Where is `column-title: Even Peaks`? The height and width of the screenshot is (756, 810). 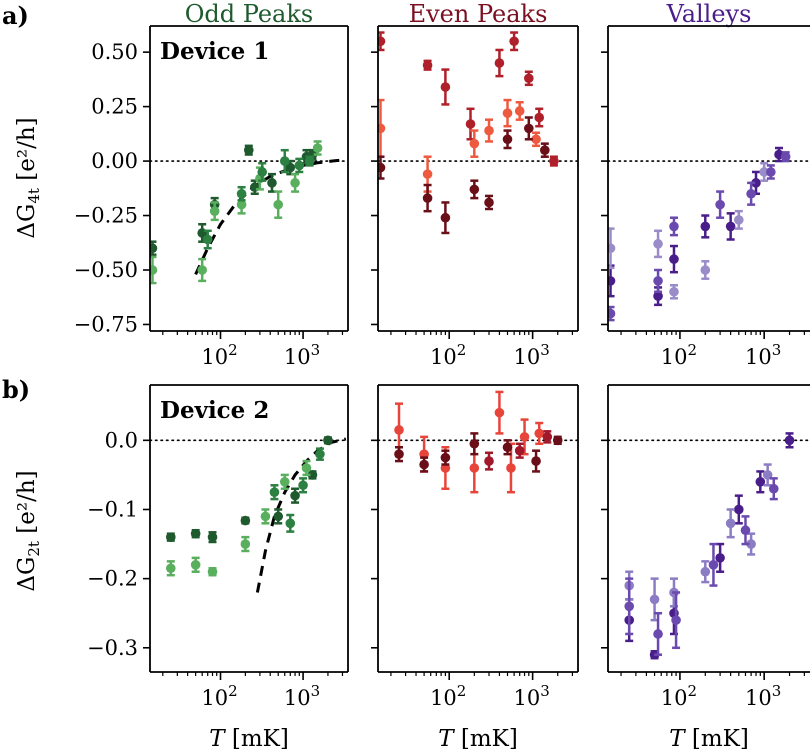 column-title: Even Peaks is located at coordinates (478, 14).